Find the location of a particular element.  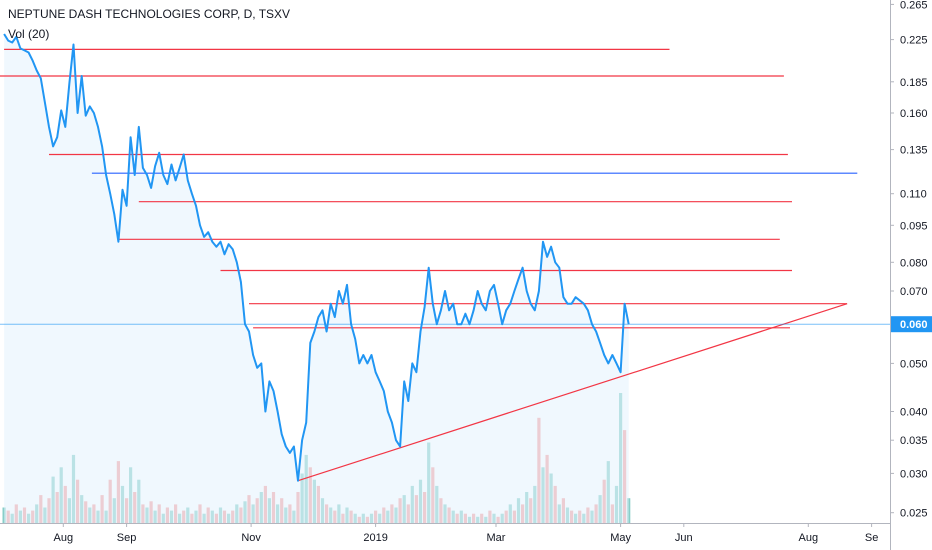

time-tick-label: May is located at coordinates (620, 538).